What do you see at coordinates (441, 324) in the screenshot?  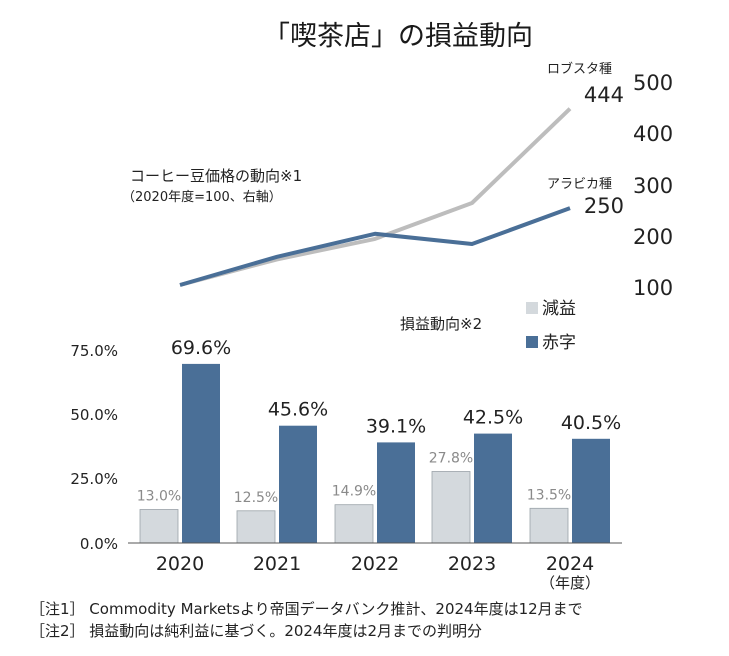 I see `profit-block-label: 損益動向※2` at bounding box center [441, 324].